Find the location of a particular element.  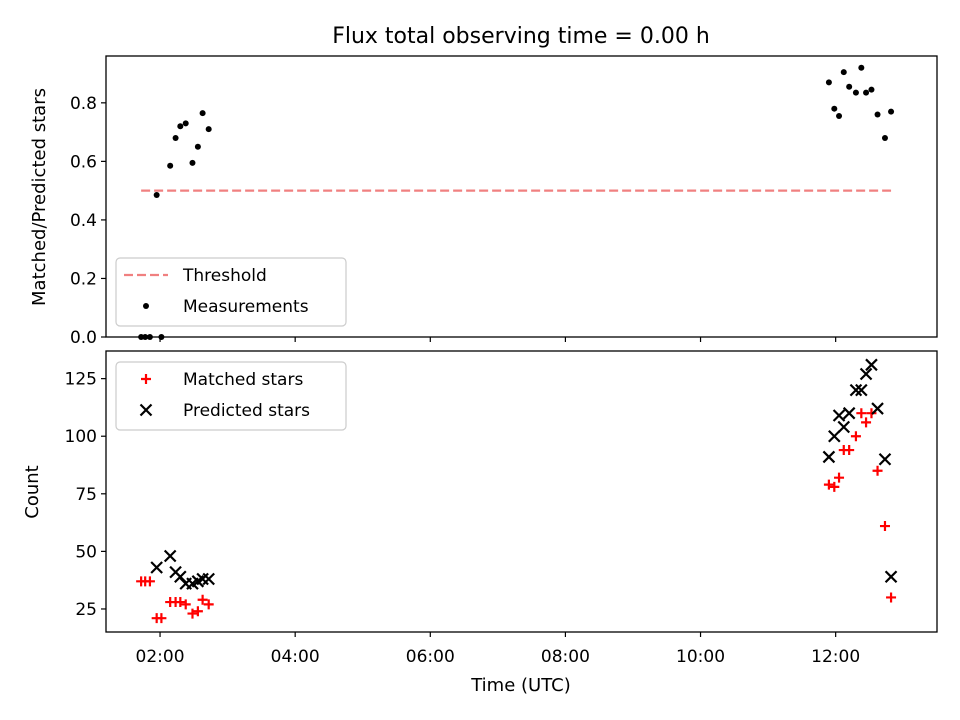

xtick-label: 02:00 is located at coordinates (160, 657).